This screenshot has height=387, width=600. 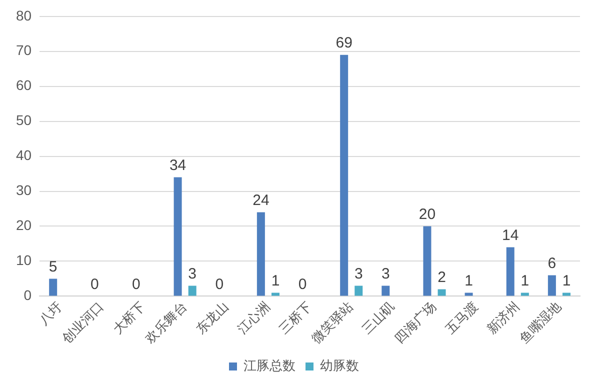 I want to click on x-tick-label: 东龙山, so click(x=213, y=318).